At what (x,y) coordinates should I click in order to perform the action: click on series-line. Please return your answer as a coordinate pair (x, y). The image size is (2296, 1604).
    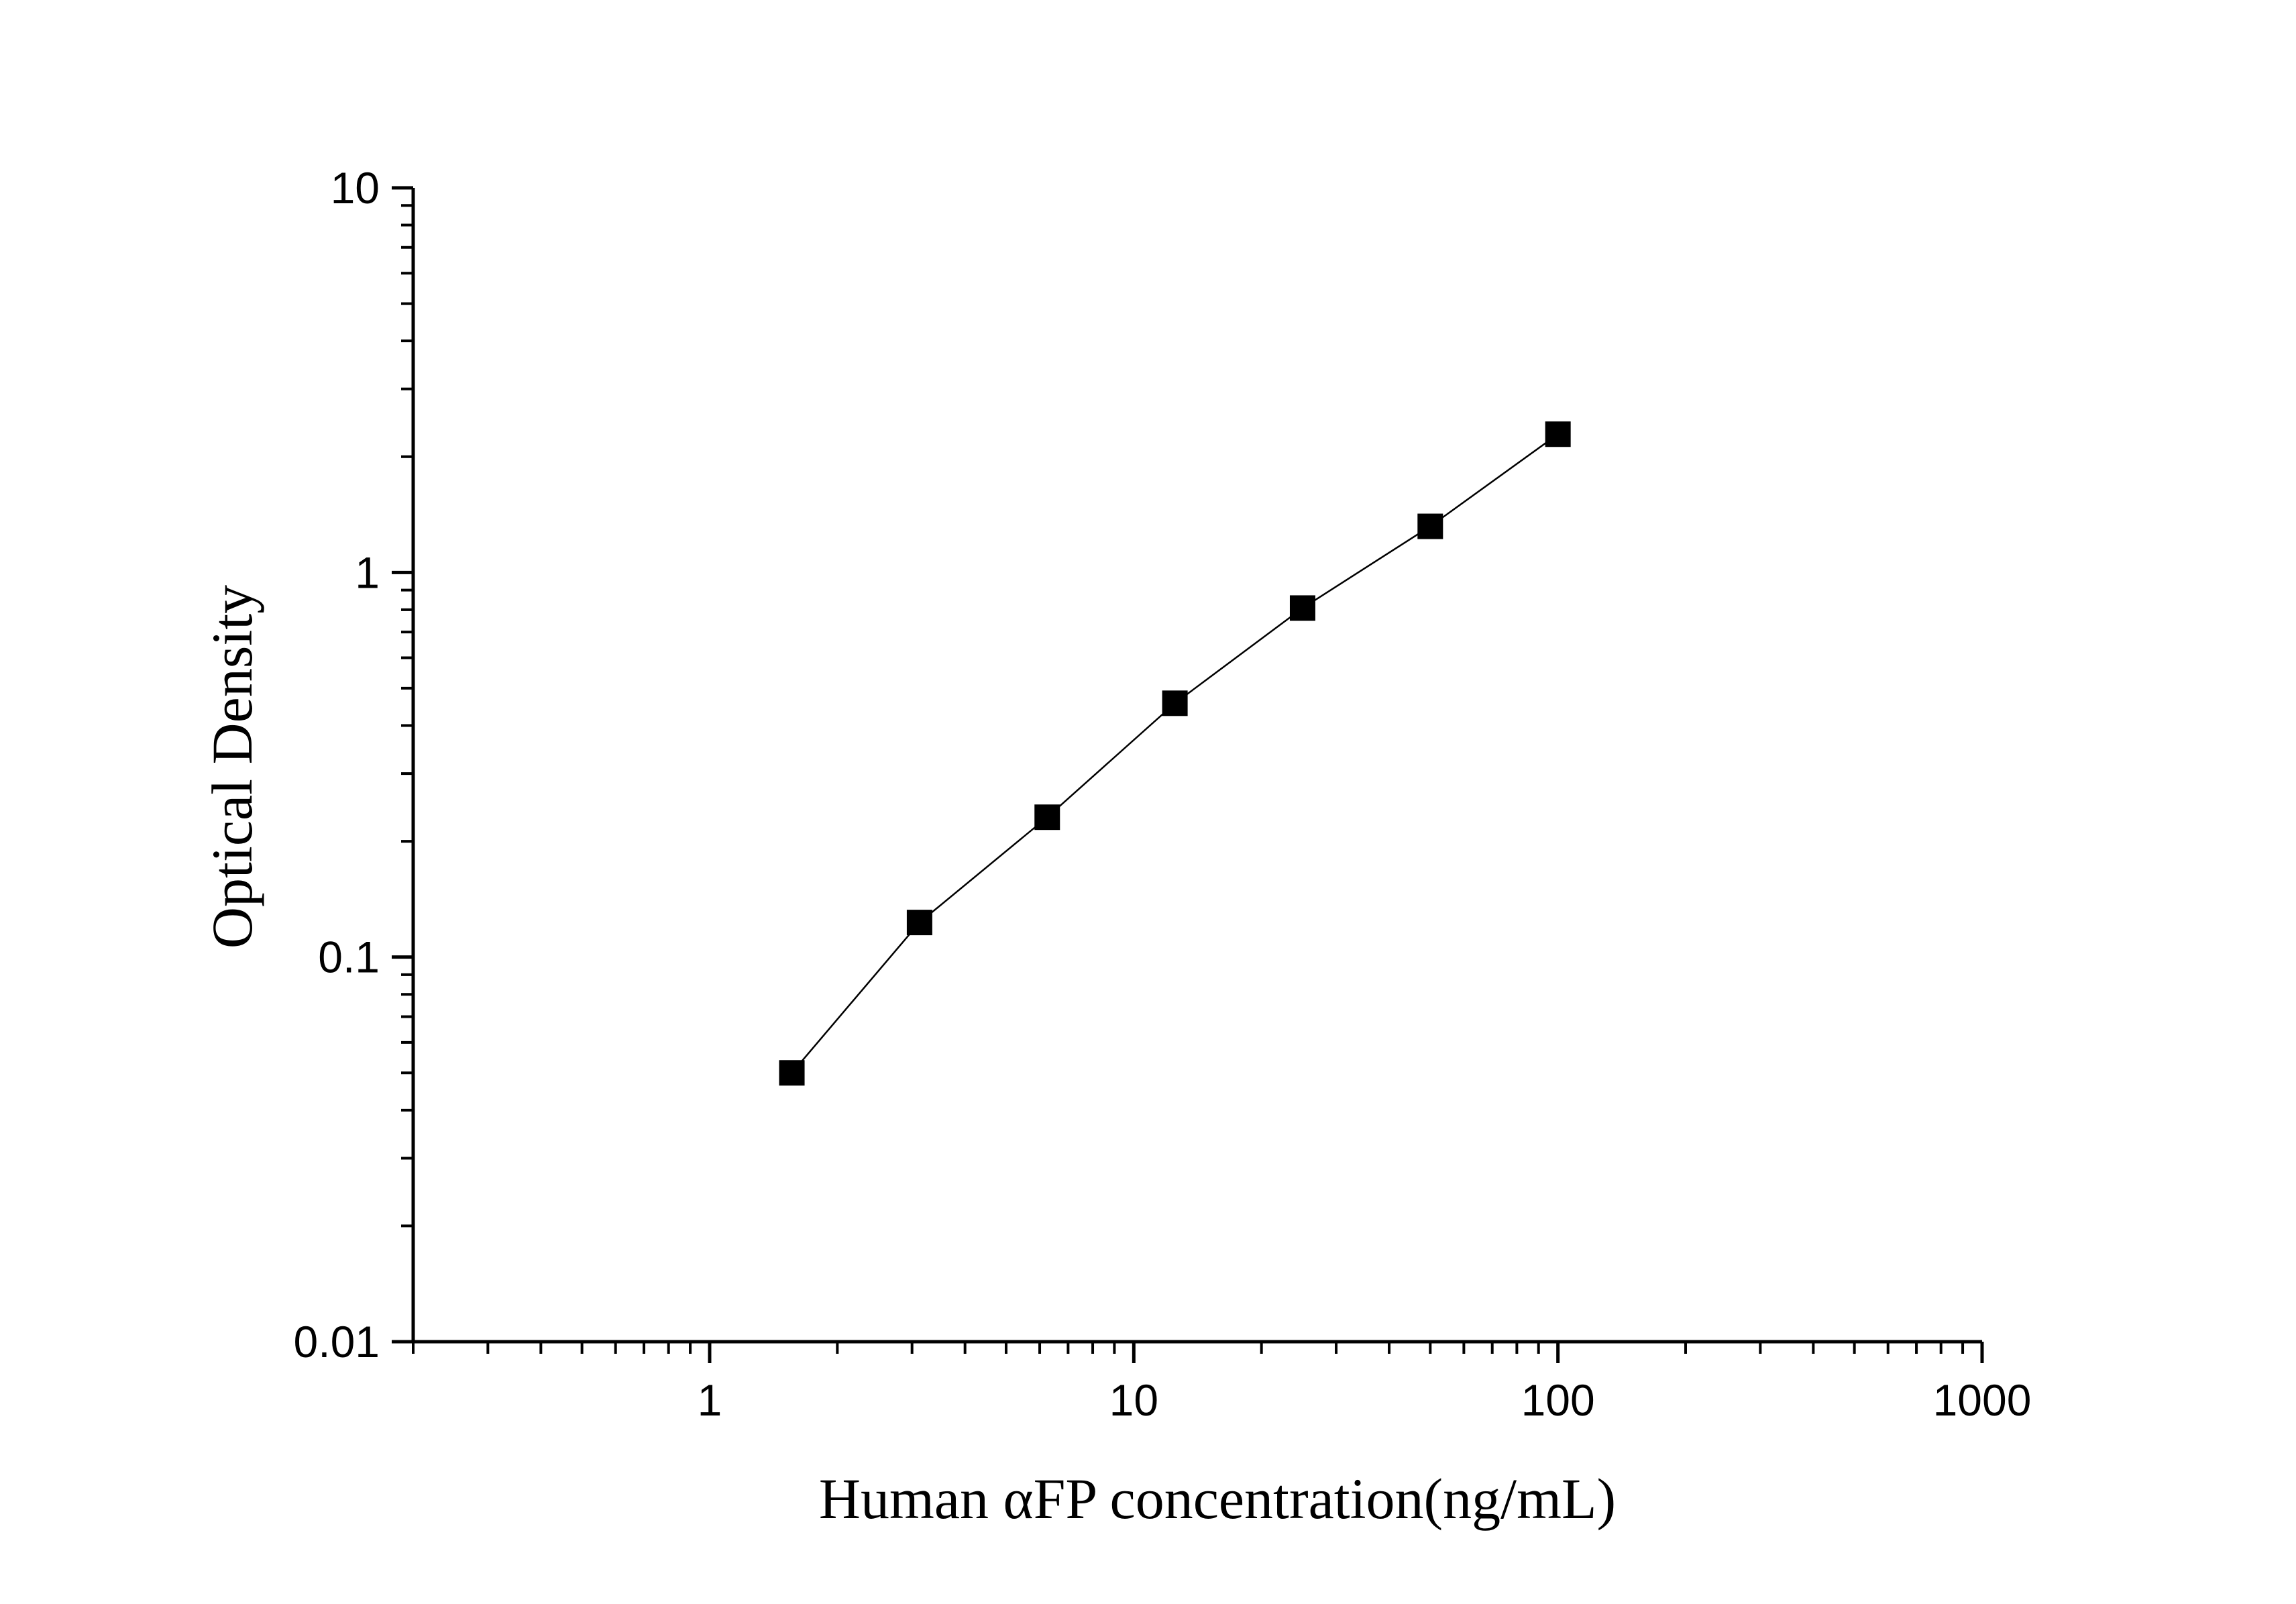
    Looking at the image, I should click on (1175, 753).